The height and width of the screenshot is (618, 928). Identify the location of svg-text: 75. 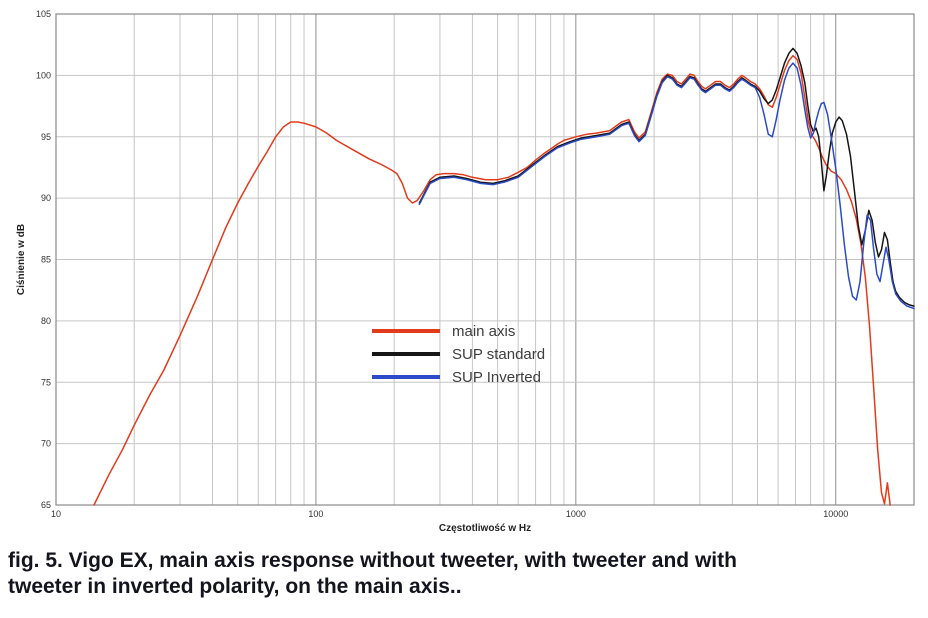
(46, 382).